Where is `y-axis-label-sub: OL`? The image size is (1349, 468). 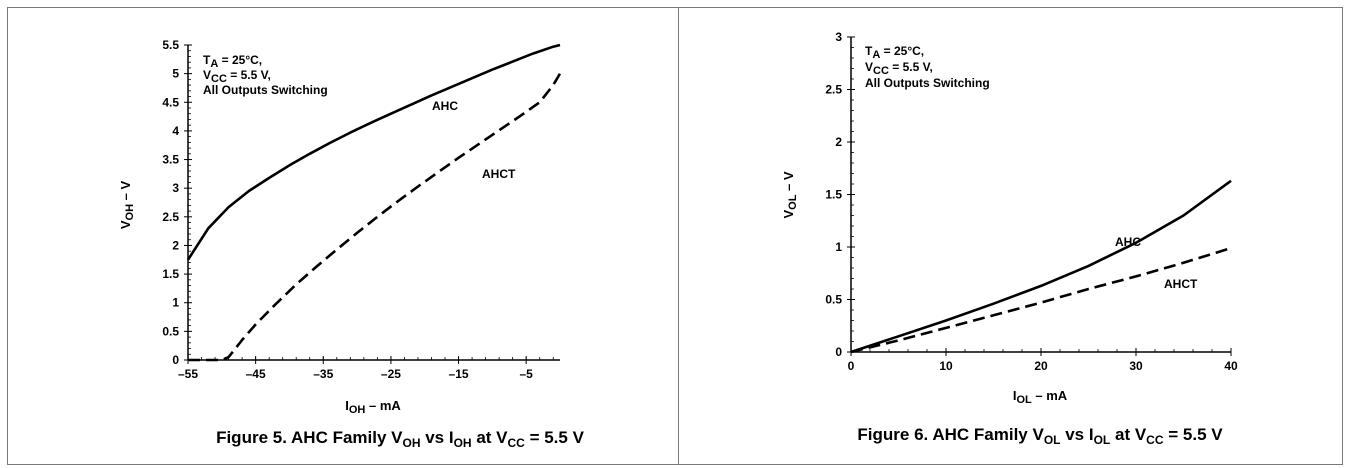 y-axis-label-sub: OL is located at coordinates (793, 202).